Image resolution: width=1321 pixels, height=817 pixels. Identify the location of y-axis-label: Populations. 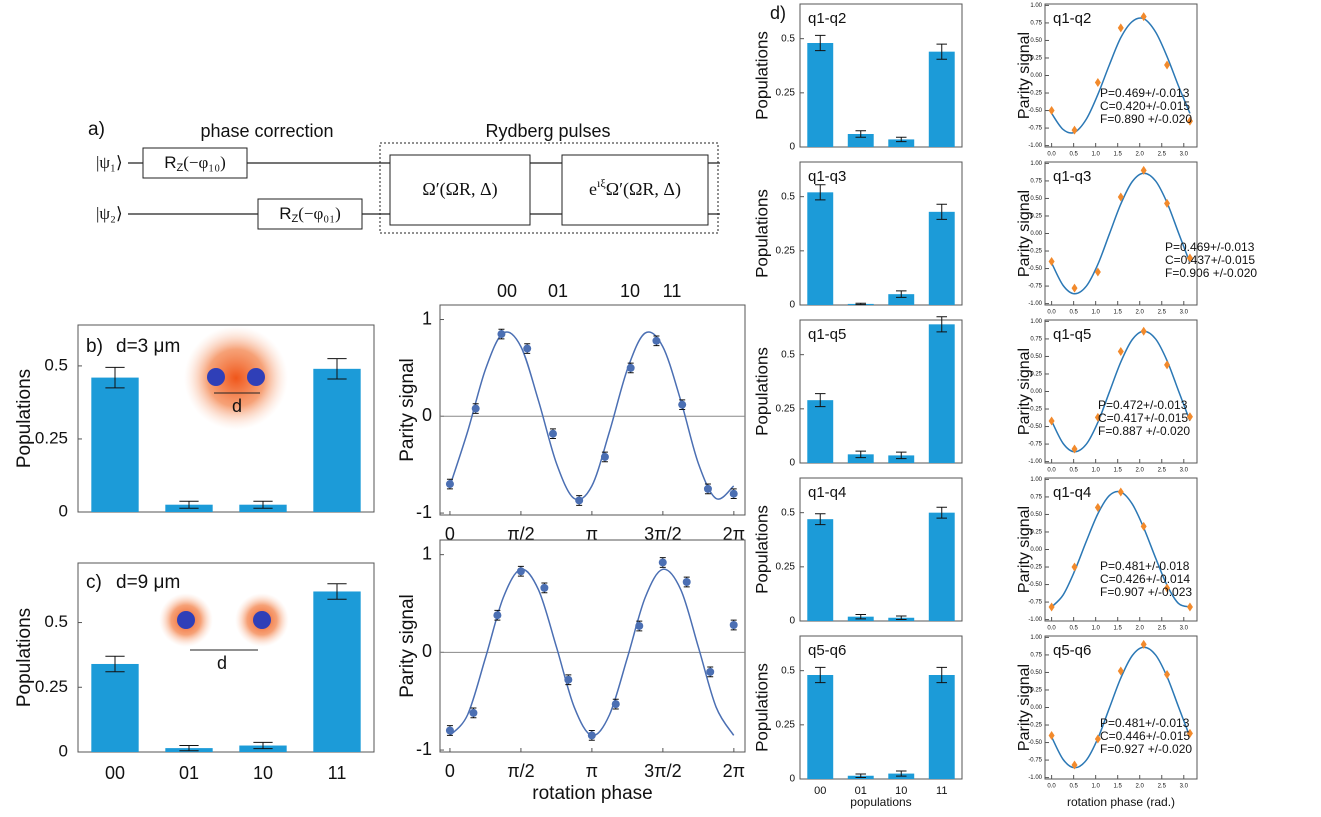
(761, 549).